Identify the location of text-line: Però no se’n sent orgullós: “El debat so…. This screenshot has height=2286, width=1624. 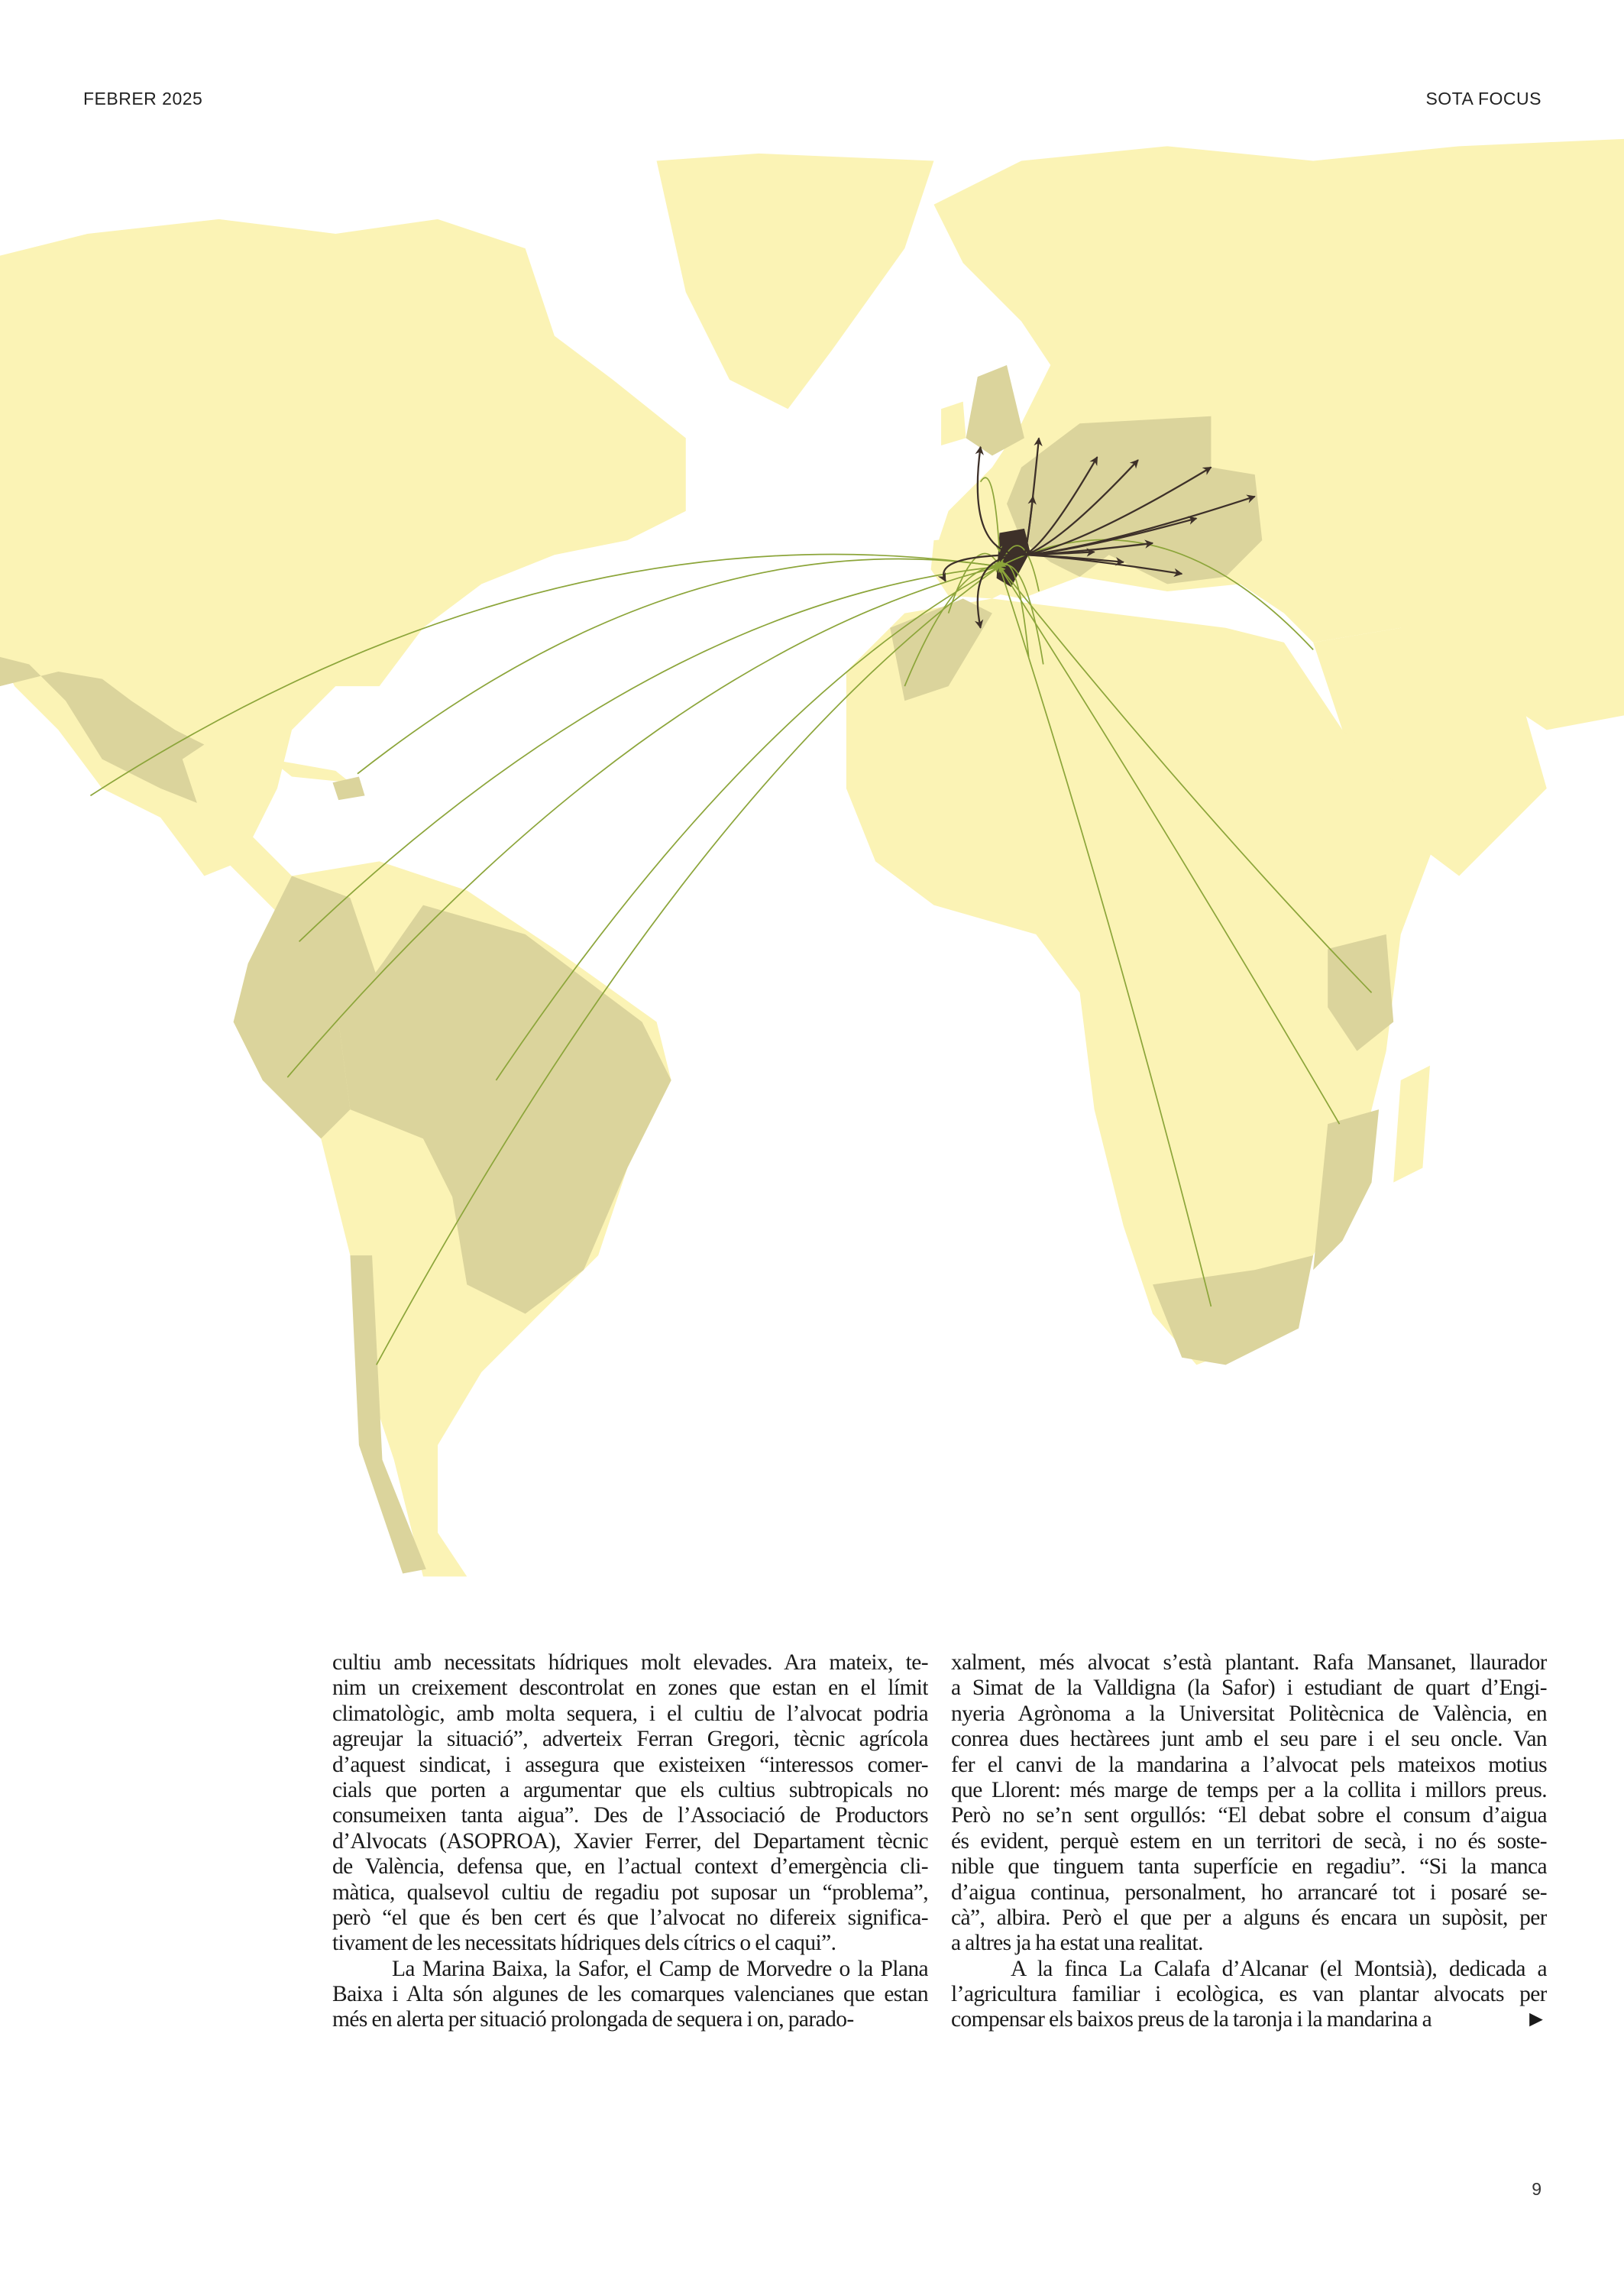
(1249, 1815).